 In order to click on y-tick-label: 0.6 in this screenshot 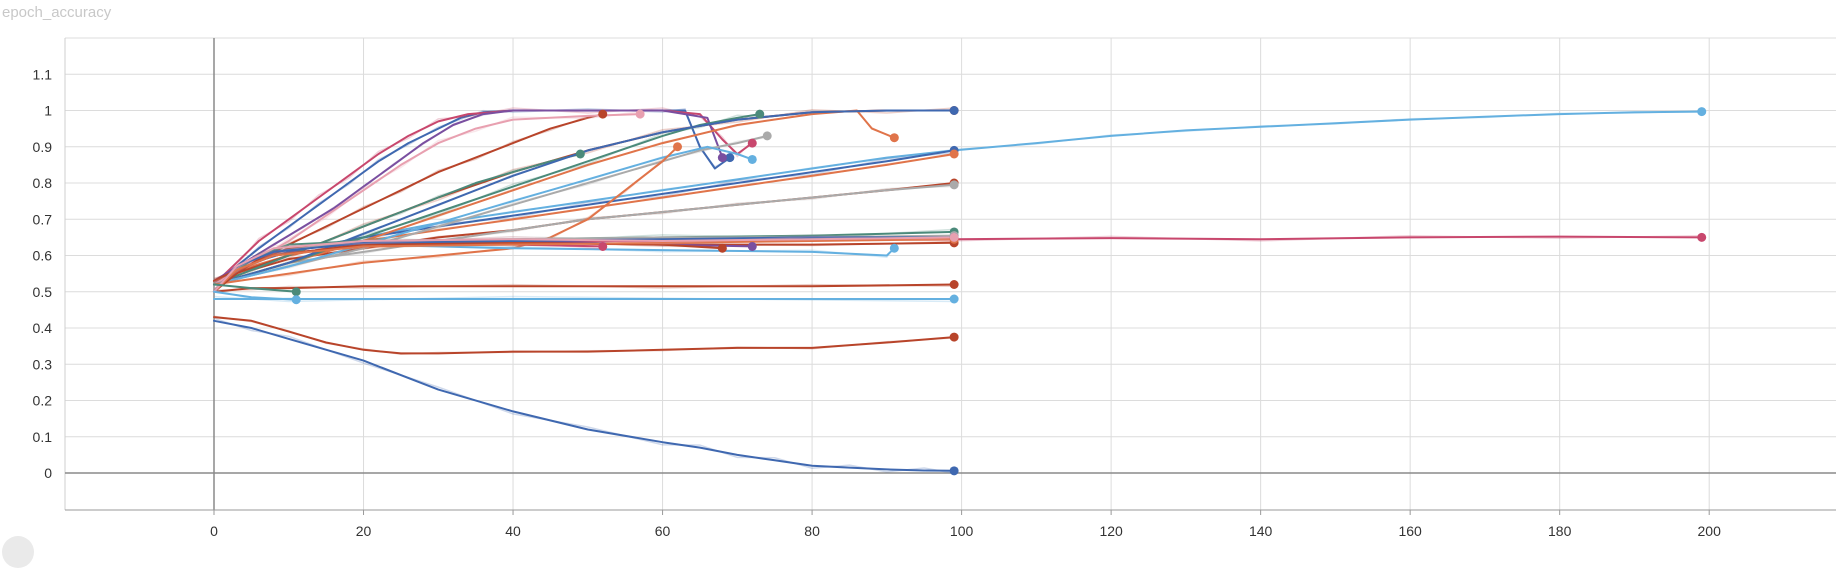, I will do `click(43, 256)`.